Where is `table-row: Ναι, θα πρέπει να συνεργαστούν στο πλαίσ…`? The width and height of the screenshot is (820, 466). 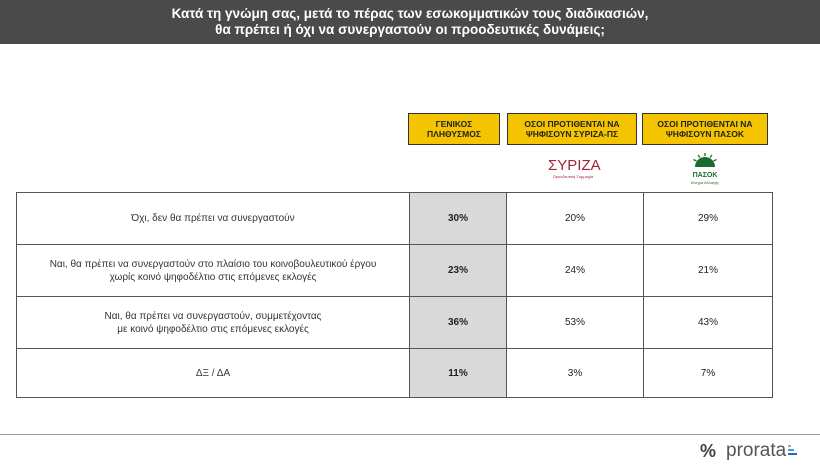
table-row: Ναι, θα πρέπει να συνεργαστούν στο πλαίσ… is located at coordinates (394, 270).